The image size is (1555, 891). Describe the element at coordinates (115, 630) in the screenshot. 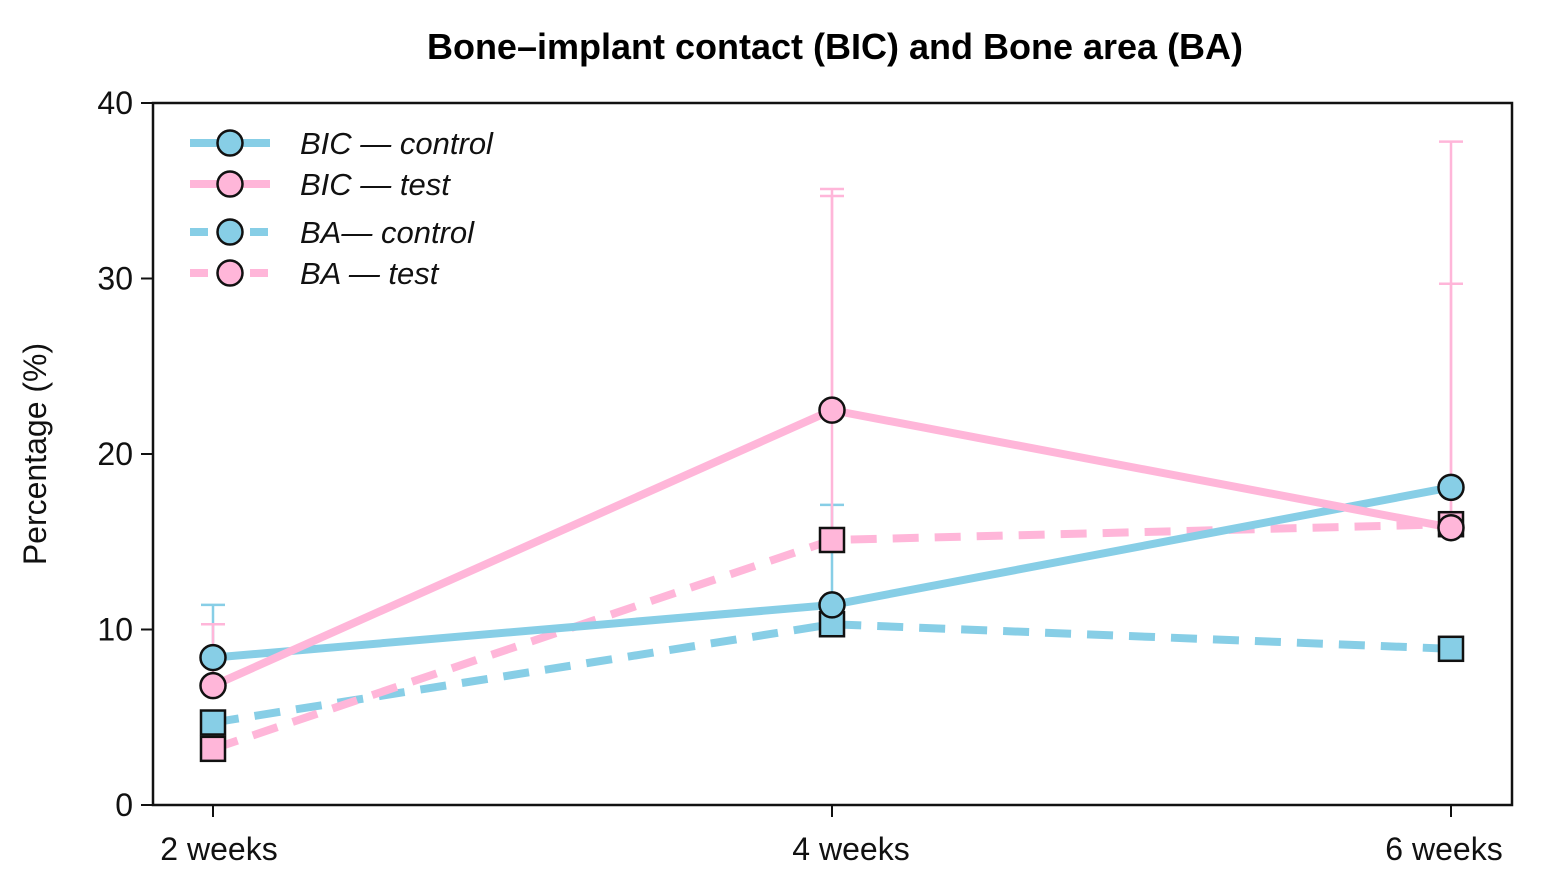

I see `y-tick-label: 10` at that location.